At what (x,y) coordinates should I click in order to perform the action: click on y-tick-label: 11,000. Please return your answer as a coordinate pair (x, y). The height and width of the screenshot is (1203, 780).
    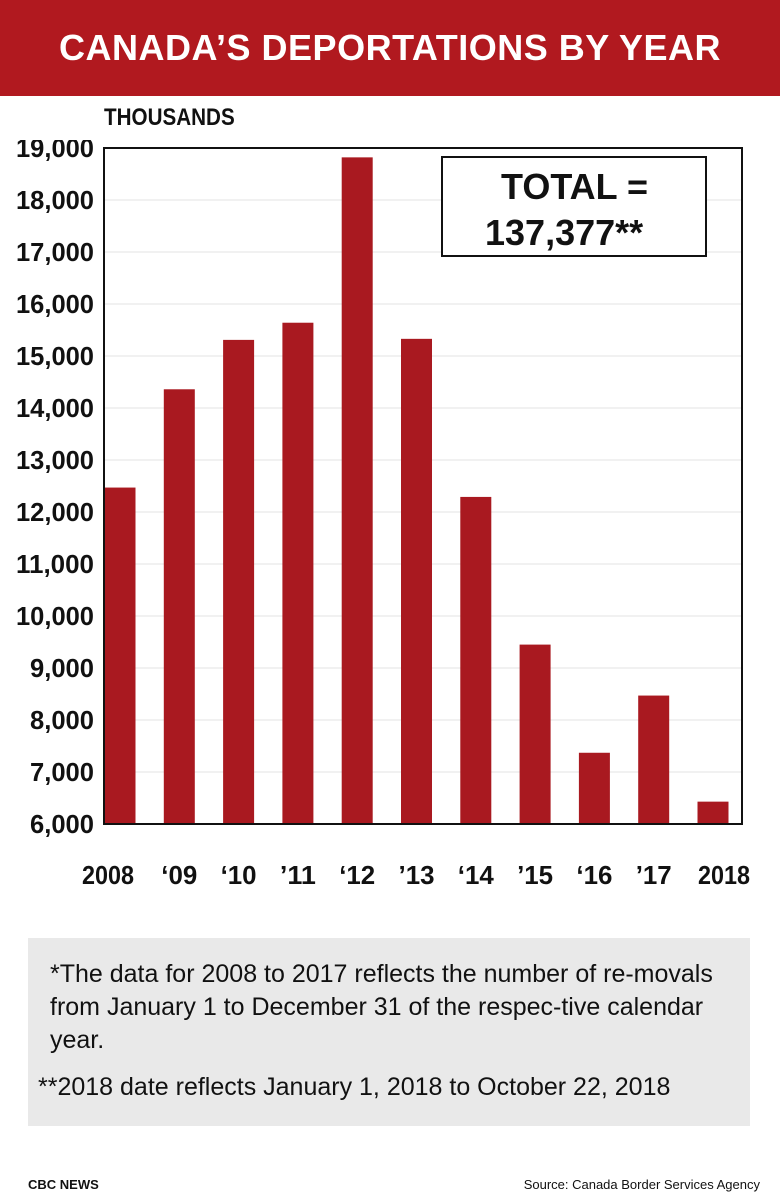
    Looking at the image, I should click on (55, 564).